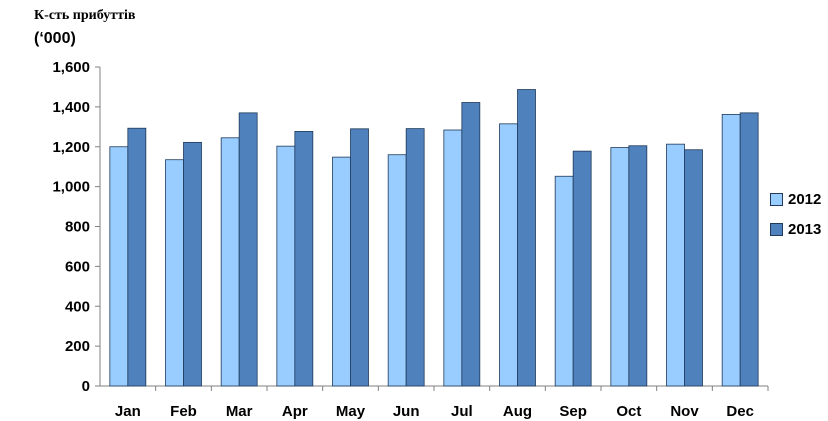  What do you see at coordinates (805, 229) in the screenshot?
I see `legend-label-2013: 2013` at bounding box center [805, 229].